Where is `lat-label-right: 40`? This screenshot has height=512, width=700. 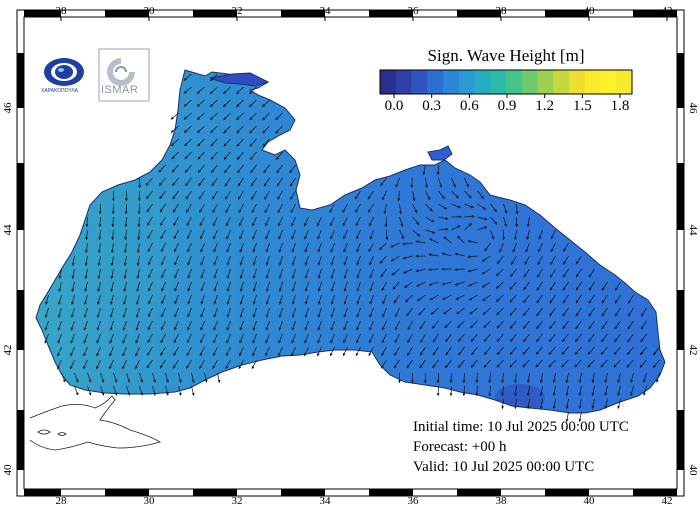
lat-label-right: 40 is located at coordinates (693, 471).